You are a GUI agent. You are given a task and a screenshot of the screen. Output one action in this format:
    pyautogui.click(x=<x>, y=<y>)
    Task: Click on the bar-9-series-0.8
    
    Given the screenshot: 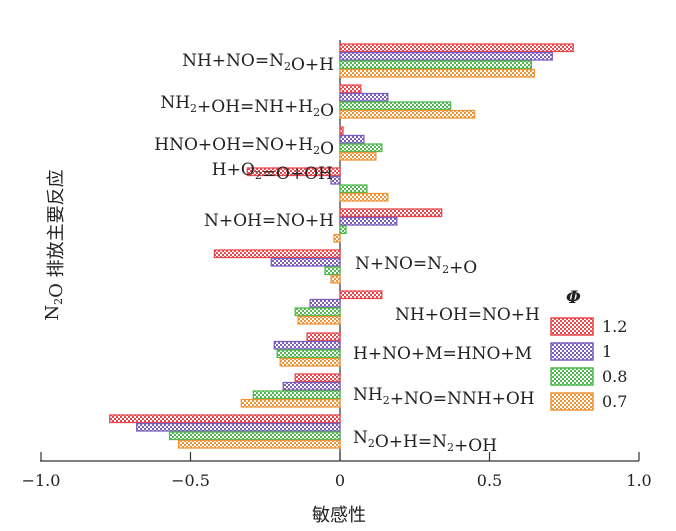 What is the action you would take?
    pyautogui.click(x=296, y=395)
    